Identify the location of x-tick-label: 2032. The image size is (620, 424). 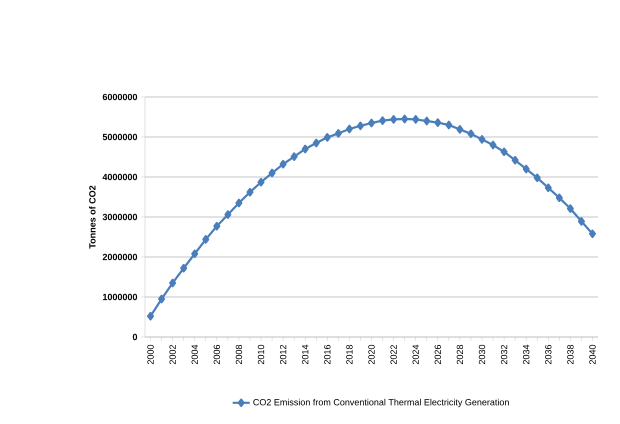
(504, 354).